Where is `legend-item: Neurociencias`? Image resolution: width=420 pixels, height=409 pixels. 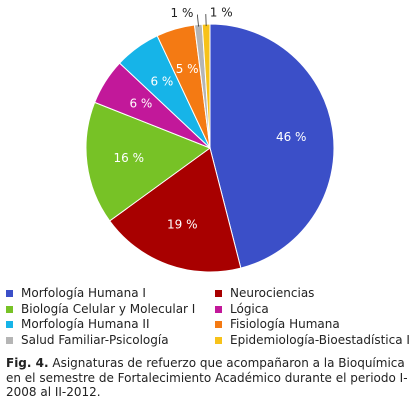
legend-item: Neurociencias is located at coordinates (264, 294).